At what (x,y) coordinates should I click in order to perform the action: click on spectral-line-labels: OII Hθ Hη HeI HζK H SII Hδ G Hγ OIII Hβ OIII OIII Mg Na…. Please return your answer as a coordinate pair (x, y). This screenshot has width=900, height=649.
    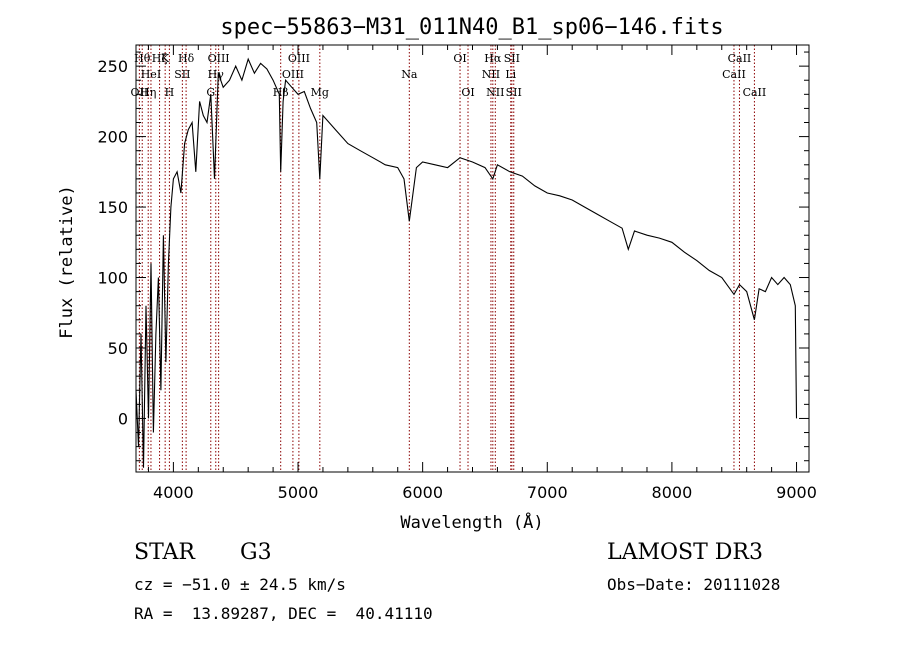
    Looking at the image, I should click on (449, 75).